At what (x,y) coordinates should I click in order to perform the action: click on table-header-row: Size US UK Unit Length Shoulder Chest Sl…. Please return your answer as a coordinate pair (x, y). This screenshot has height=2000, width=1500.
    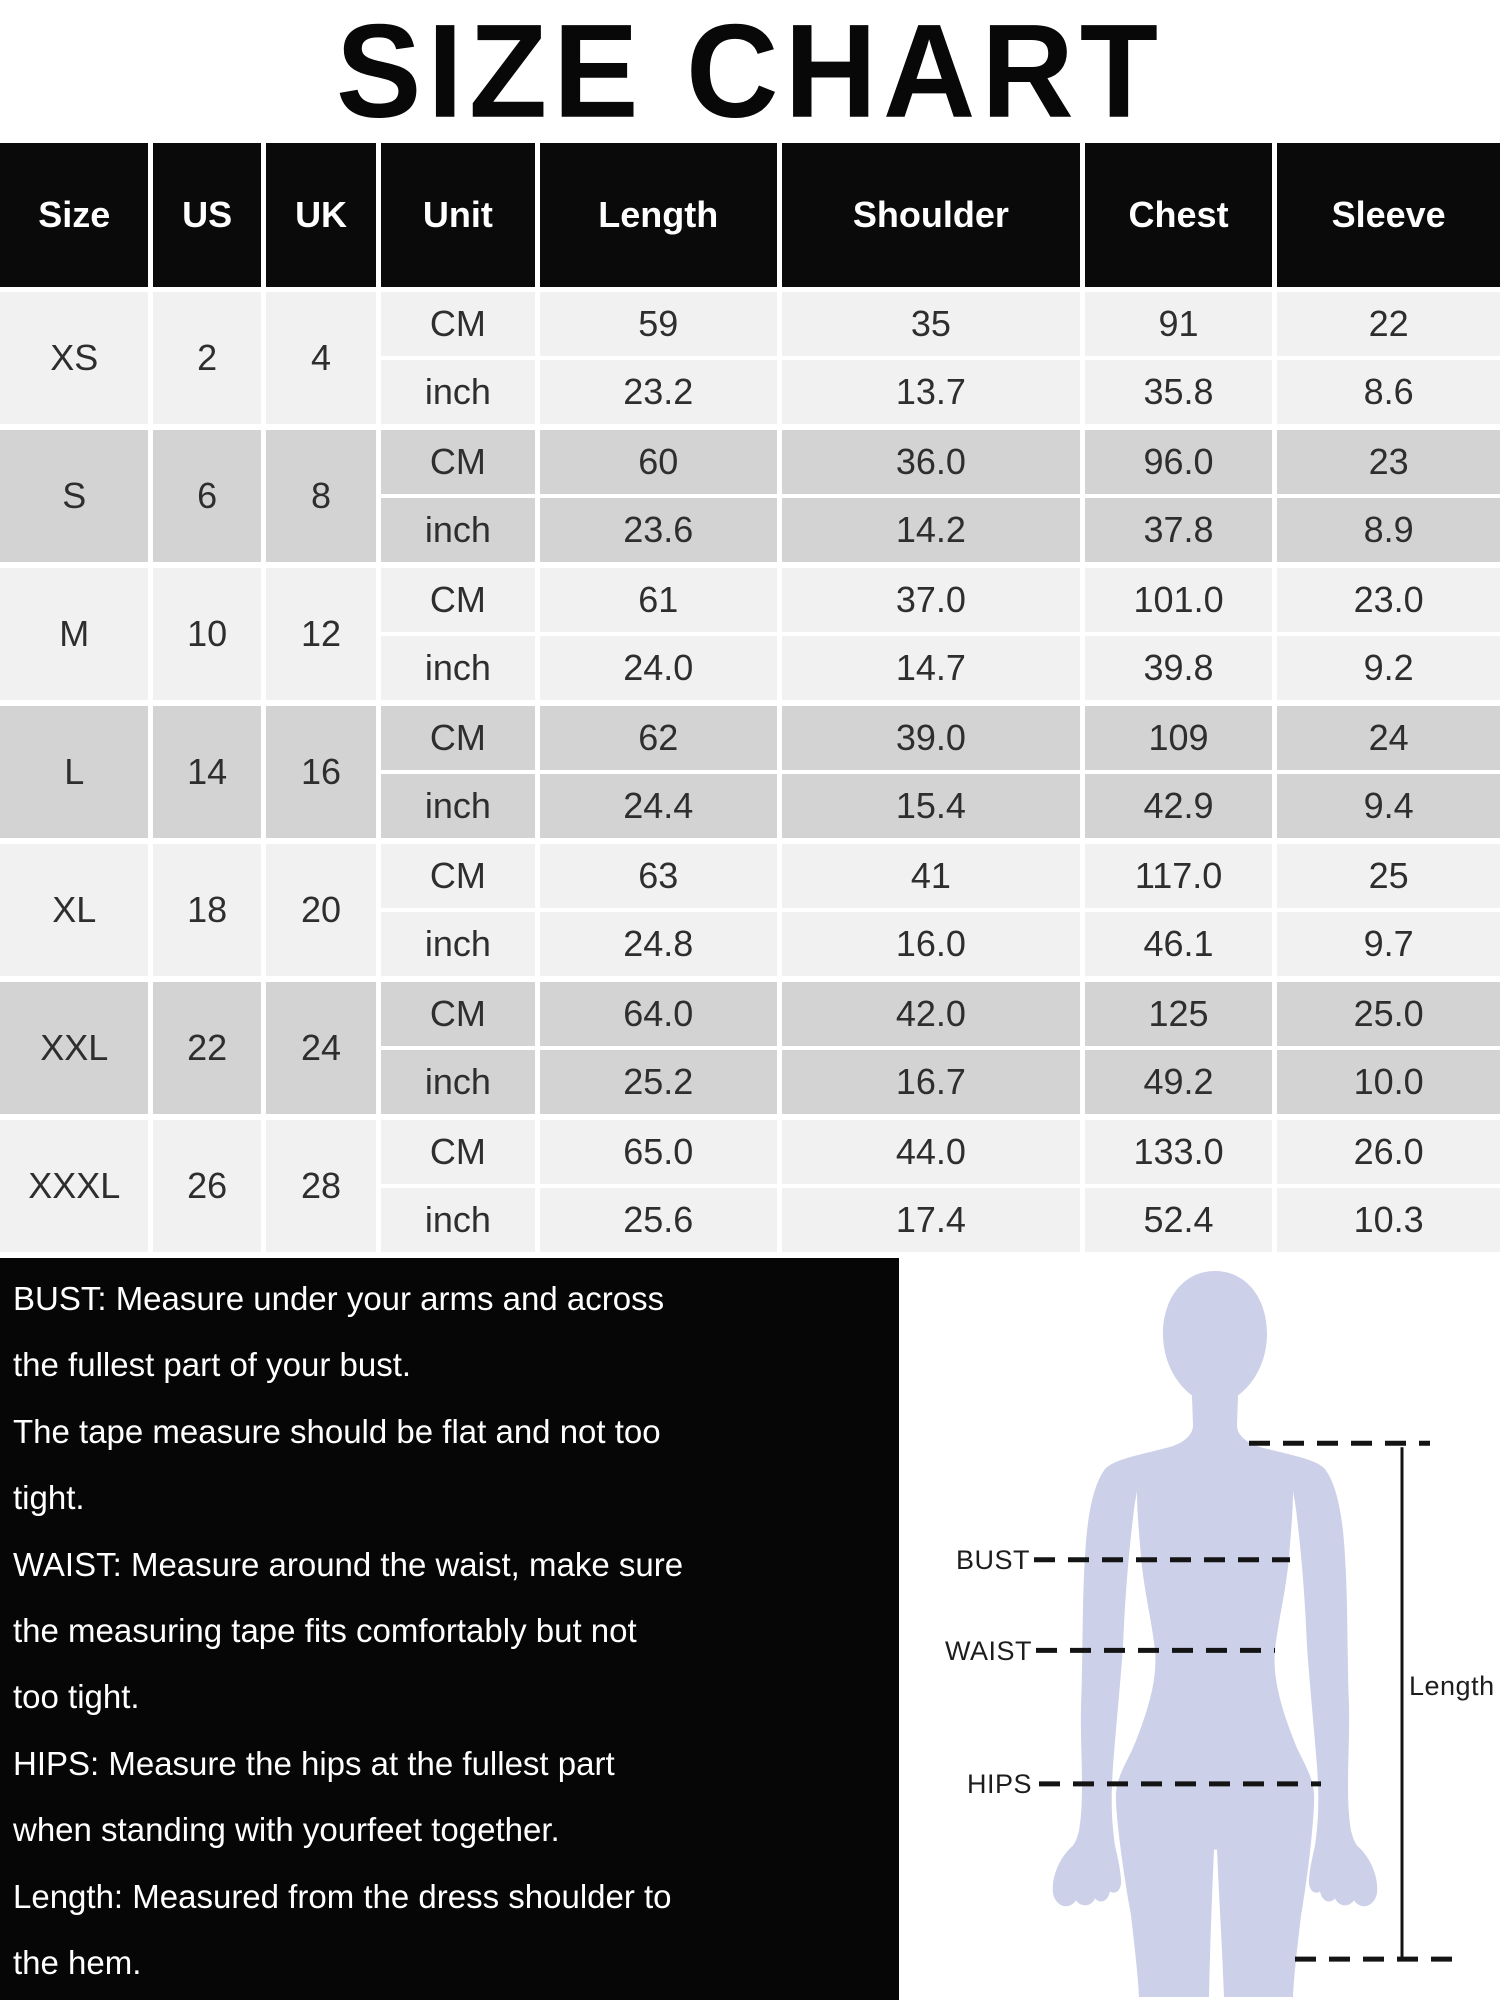
    Looking at the image, I should click on (750, 215).